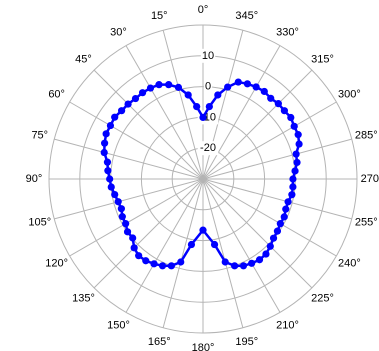 The image size is (379, 351). What do you see at coordinates (366, 135) in the screenshot?
I see `angle-tick-label: 285°` at bounding box center [366, 135].